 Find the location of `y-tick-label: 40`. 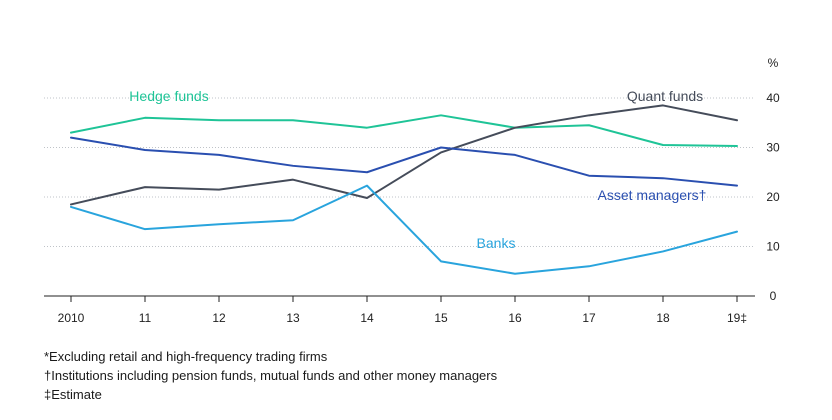

y-tick-label: 40 is located at coordinates (773, 98).